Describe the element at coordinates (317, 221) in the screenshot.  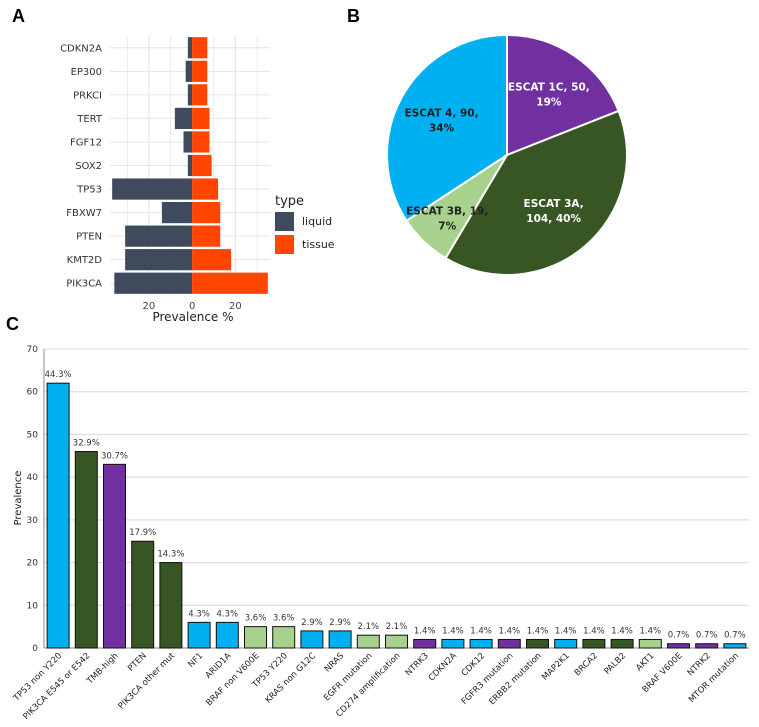
I see `legend-liquid-label: liquid` at that location.